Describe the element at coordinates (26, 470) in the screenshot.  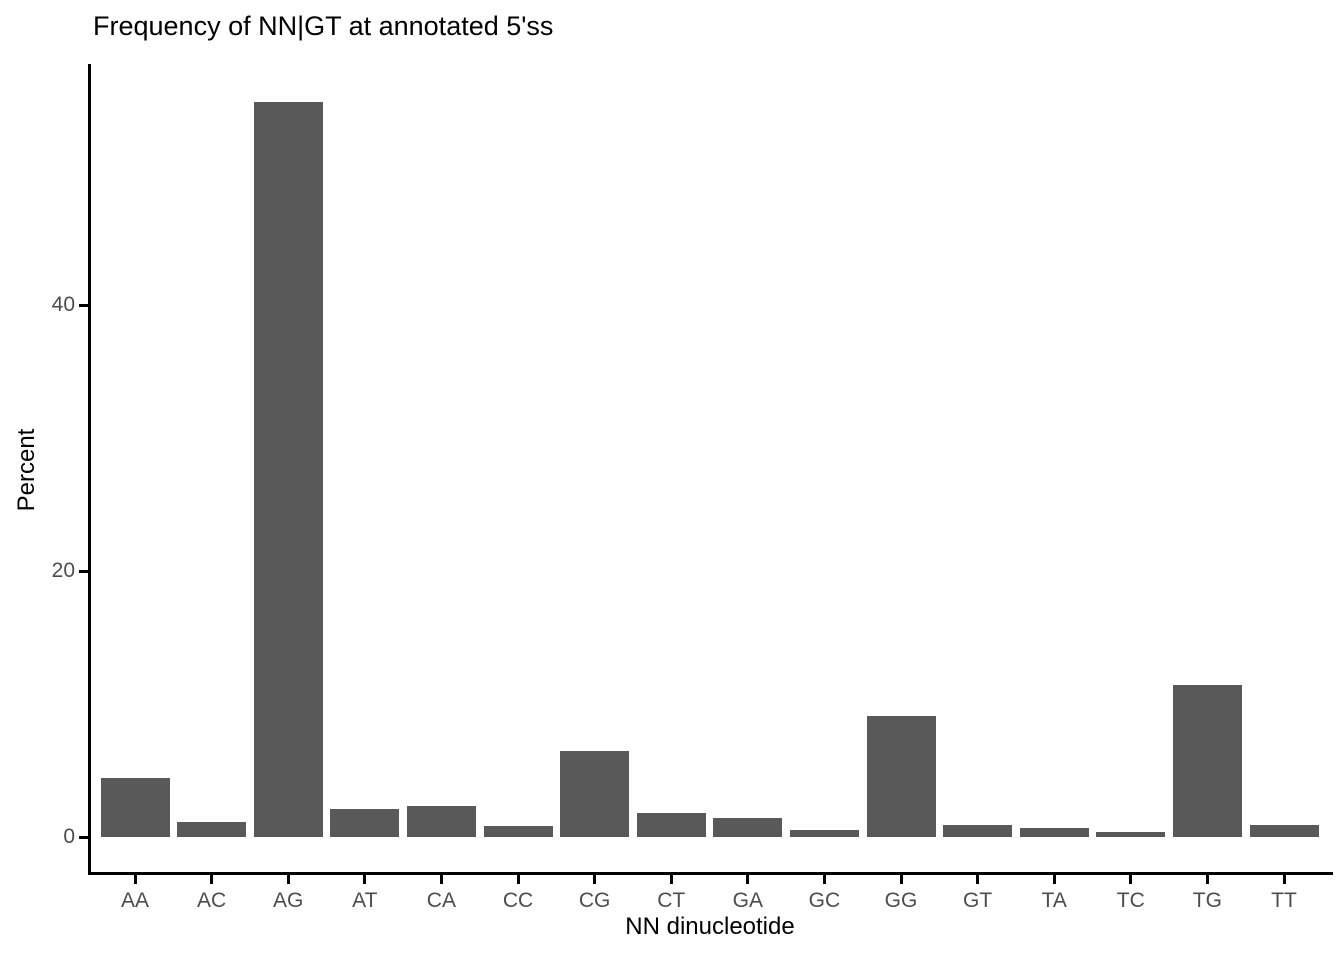
I see `y-axis-title: Percent` at that location.